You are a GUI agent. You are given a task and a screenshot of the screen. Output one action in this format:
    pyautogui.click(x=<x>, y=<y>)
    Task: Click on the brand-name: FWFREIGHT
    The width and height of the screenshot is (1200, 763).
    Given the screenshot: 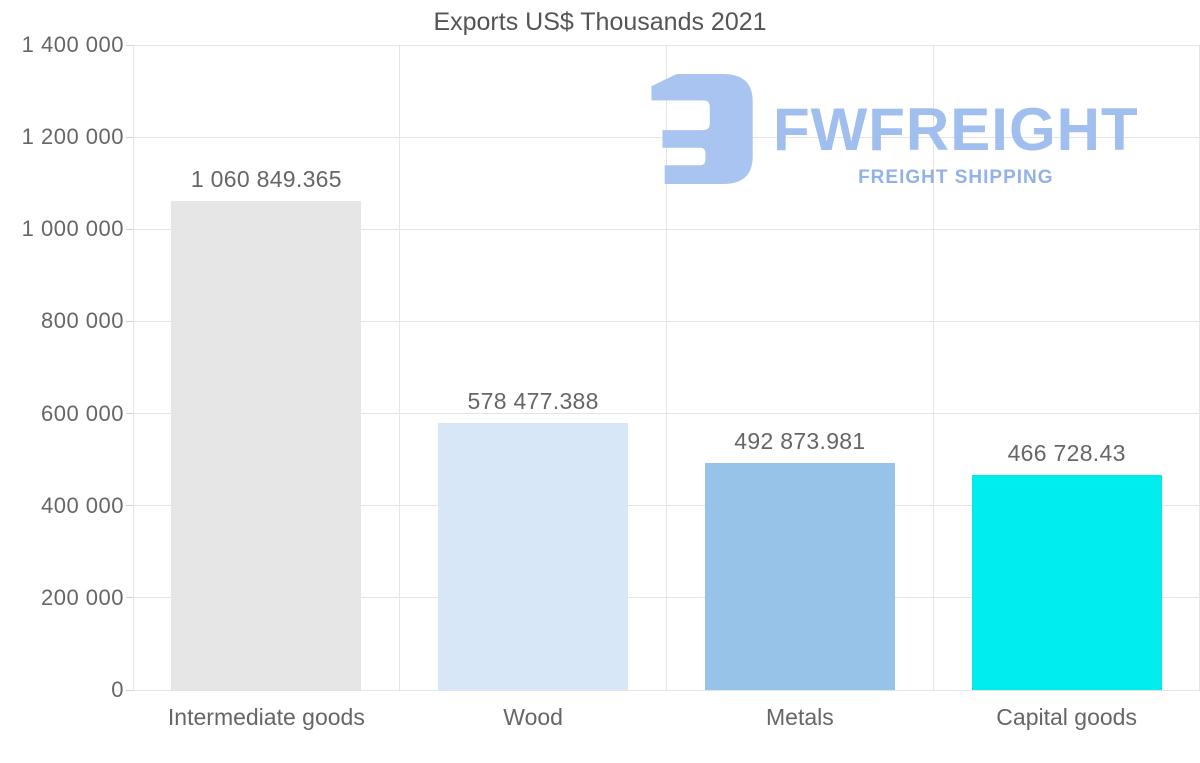 What is the action you would take?
    pyautogui.click(x=956, y=129)
    